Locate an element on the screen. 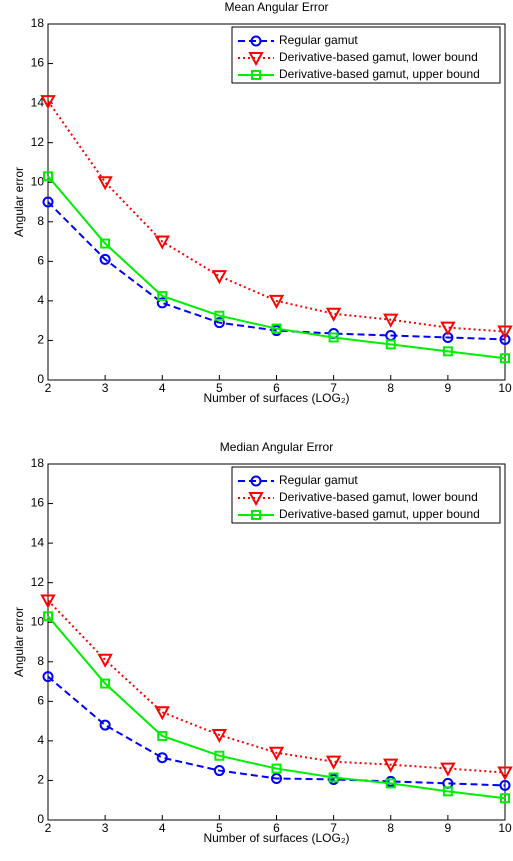 The height and width of the screenshot is (861, 513). chart-title: Mean Angular Error is located at coordinates (276, 7).